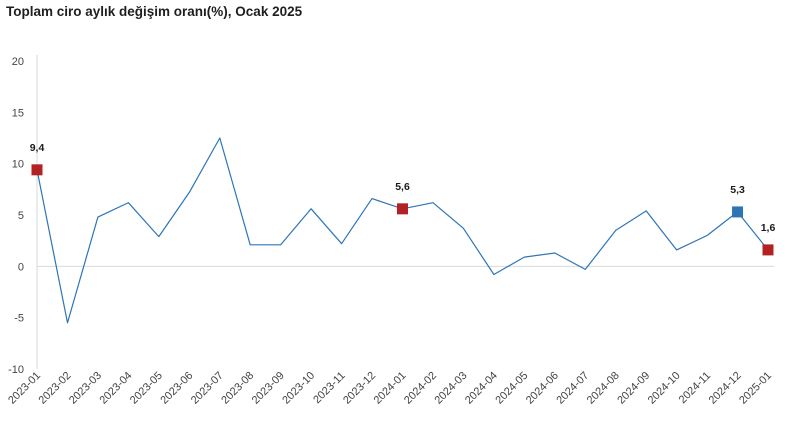  I want to click on x-tick-label: 2023-12, so click(359, 388).